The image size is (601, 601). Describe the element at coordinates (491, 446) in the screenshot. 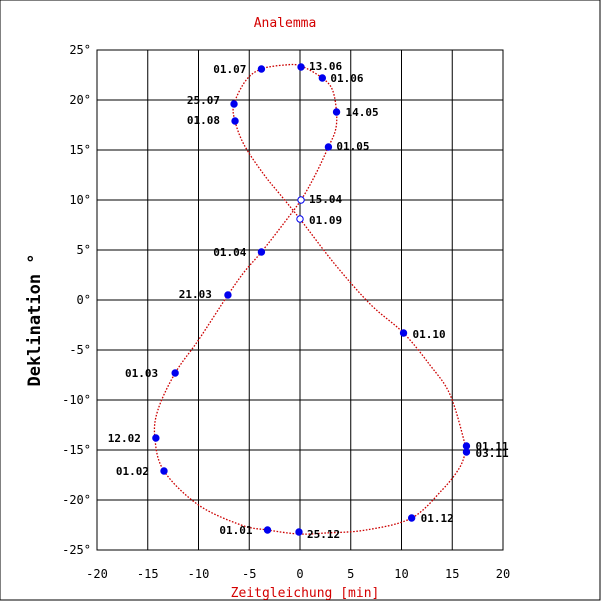

I see `point-label-01.11: 01.11` at that location.